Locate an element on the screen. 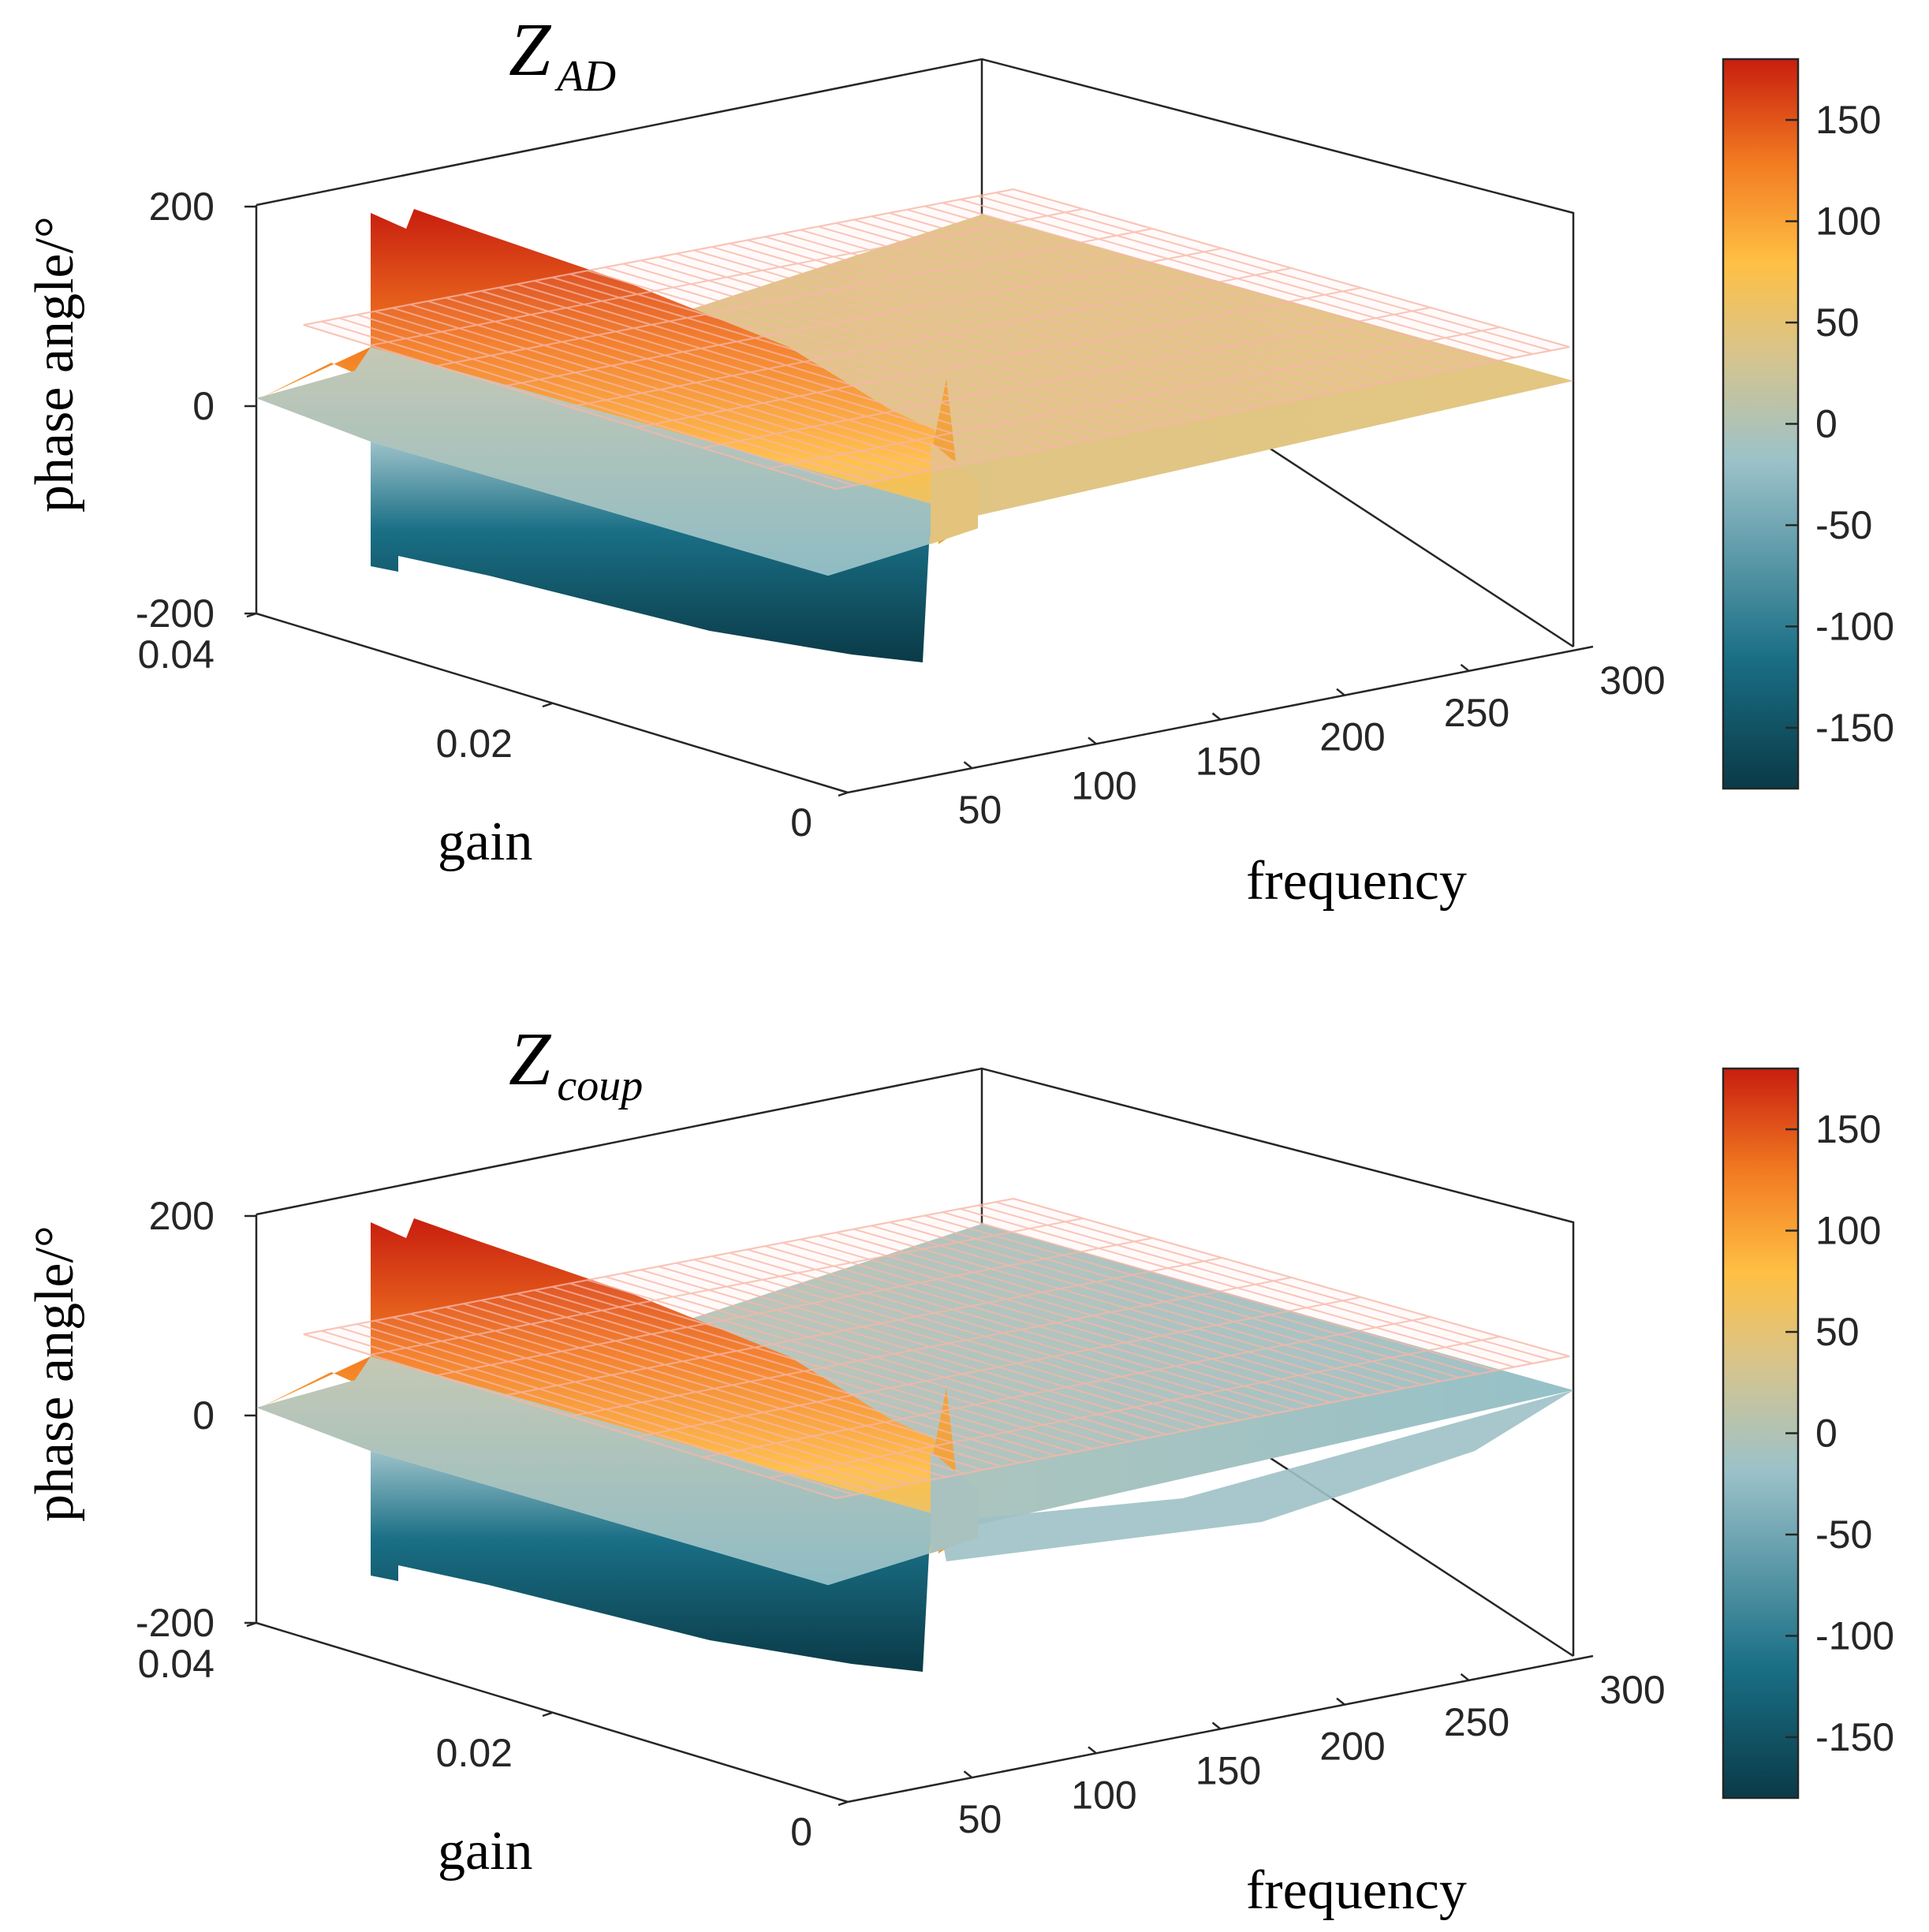 This screenshot has width=1929, height=1932. chart-title: Z AD is located at coordinates (562, 54).